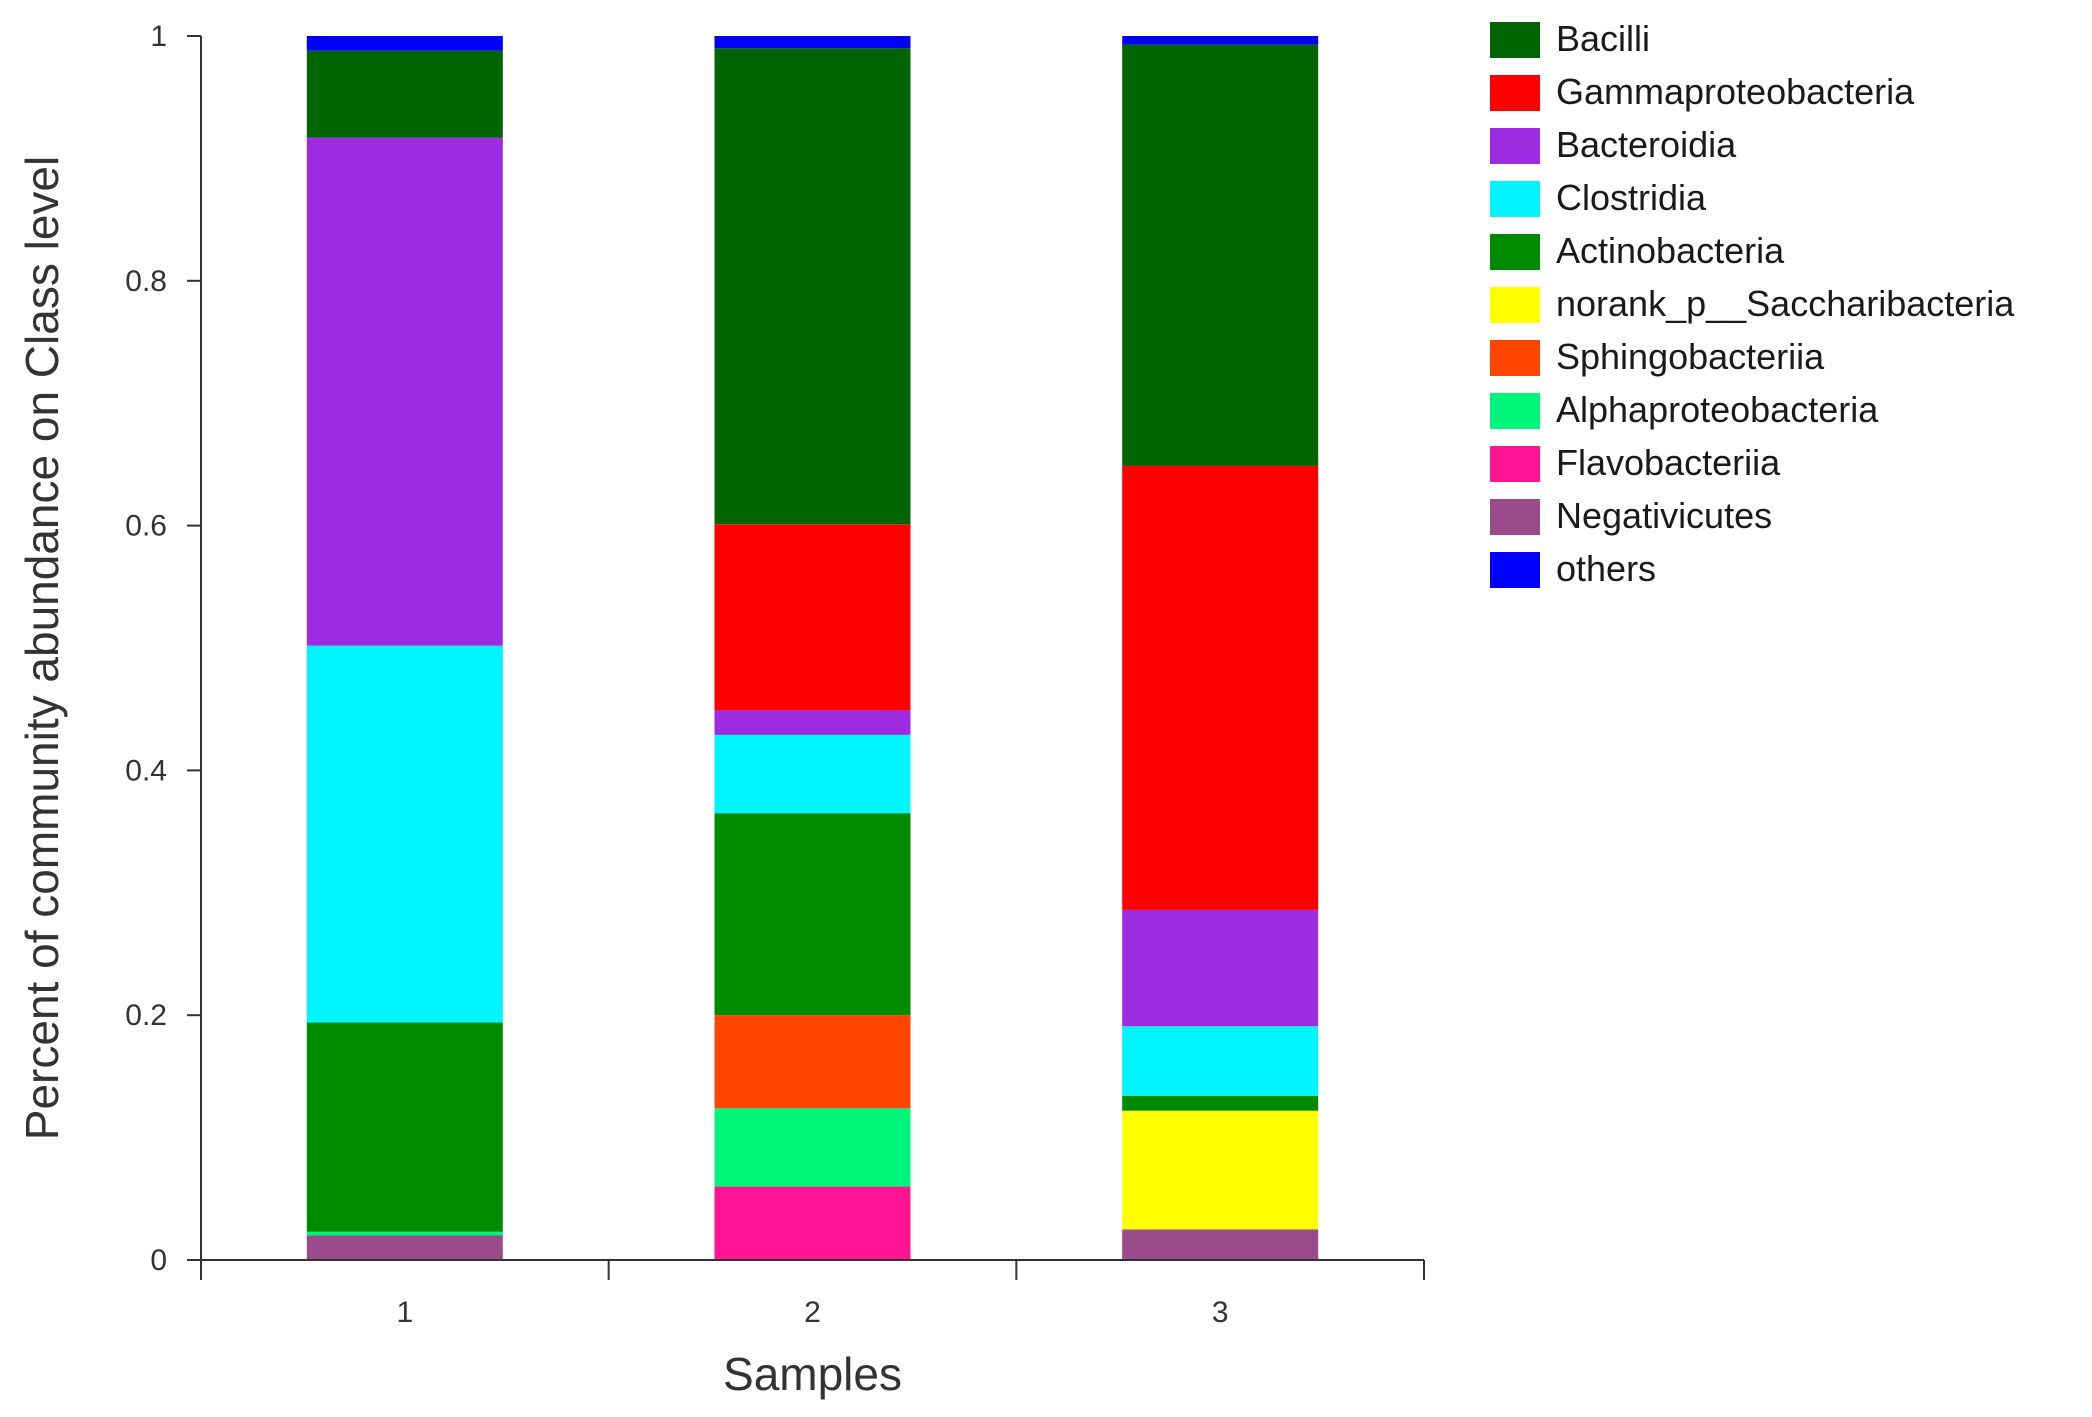 The image size is (2092, 1417). What do you see at coordinates (404, 1247) in the screenshot?
I see `bar-segment-1-negativicutes` at bounding box center [404, 1247].